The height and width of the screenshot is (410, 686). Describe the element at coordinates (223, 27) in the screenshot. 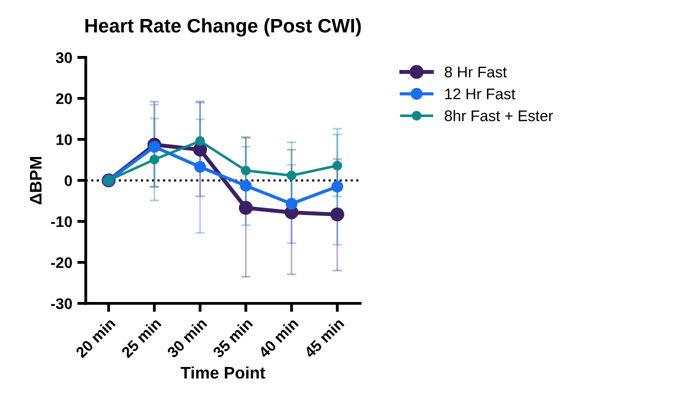

I see `chart-title: Heart Rate Change (Post CWI)` at that location.